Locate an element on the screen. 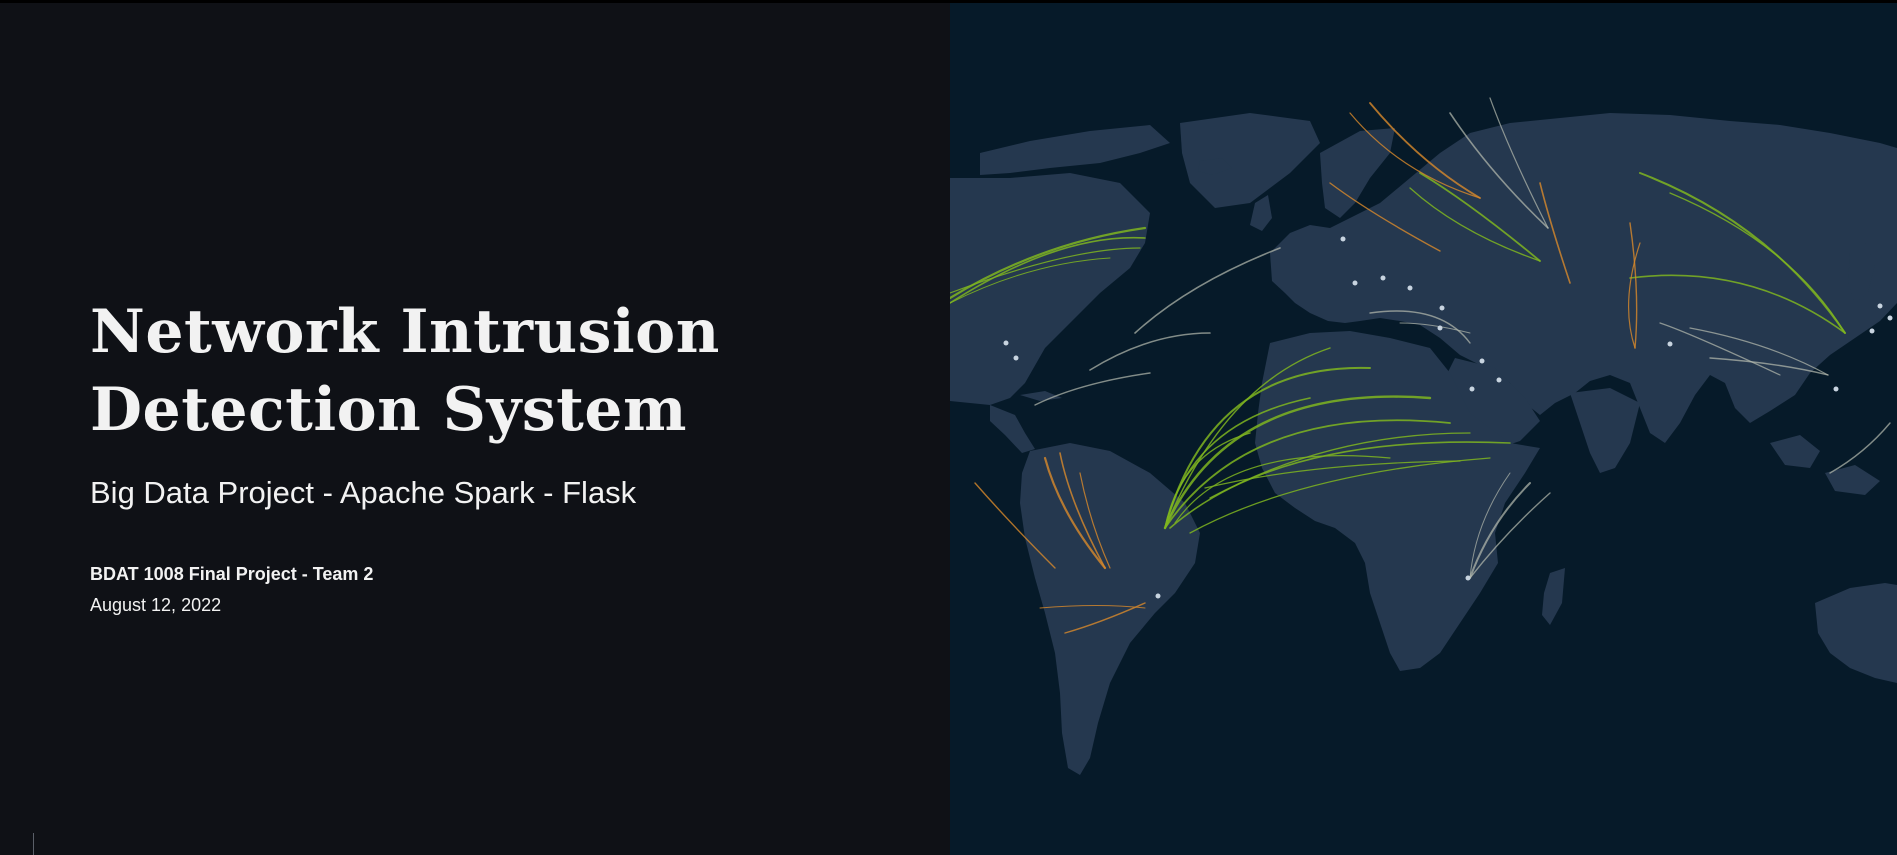 The height and width of the screenshot is (855, 1897). scandinavia is located at coordinates (1357, 173).